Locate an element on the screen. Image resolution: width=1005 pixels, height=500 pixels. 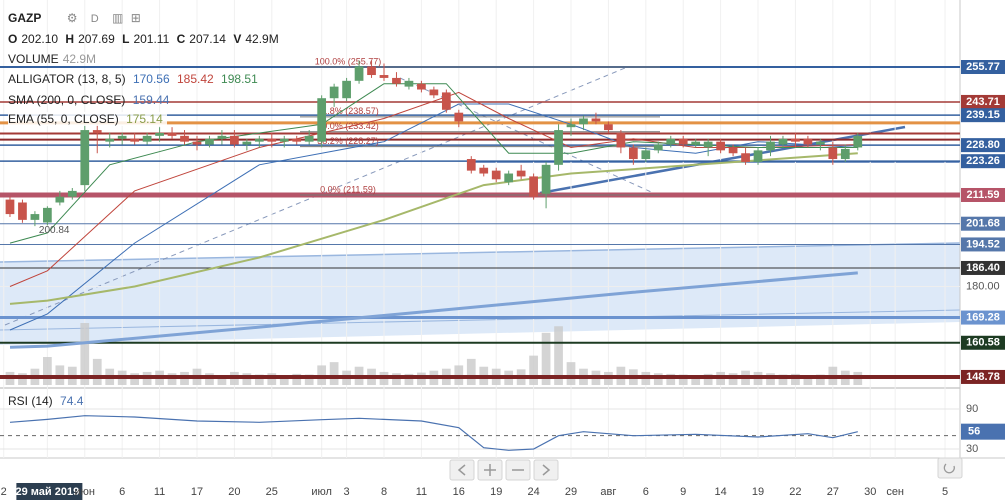
indicator-value: 175.14 is located at coordinates (144, 119).